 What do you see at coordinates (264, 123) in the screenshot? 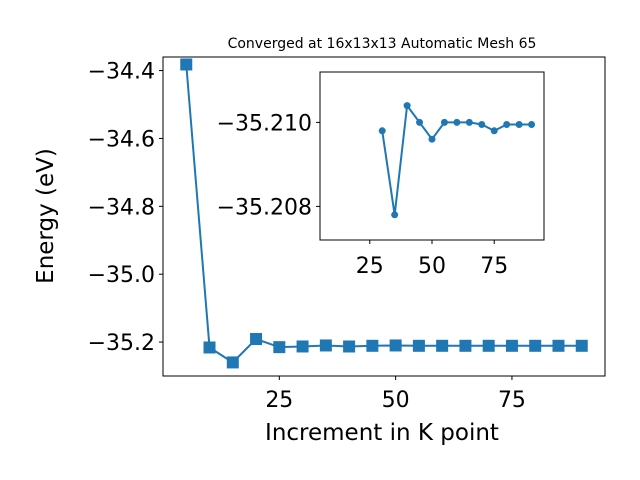
I see `inset-y-tick-label: −35.210` at bounding box center [264, 123].